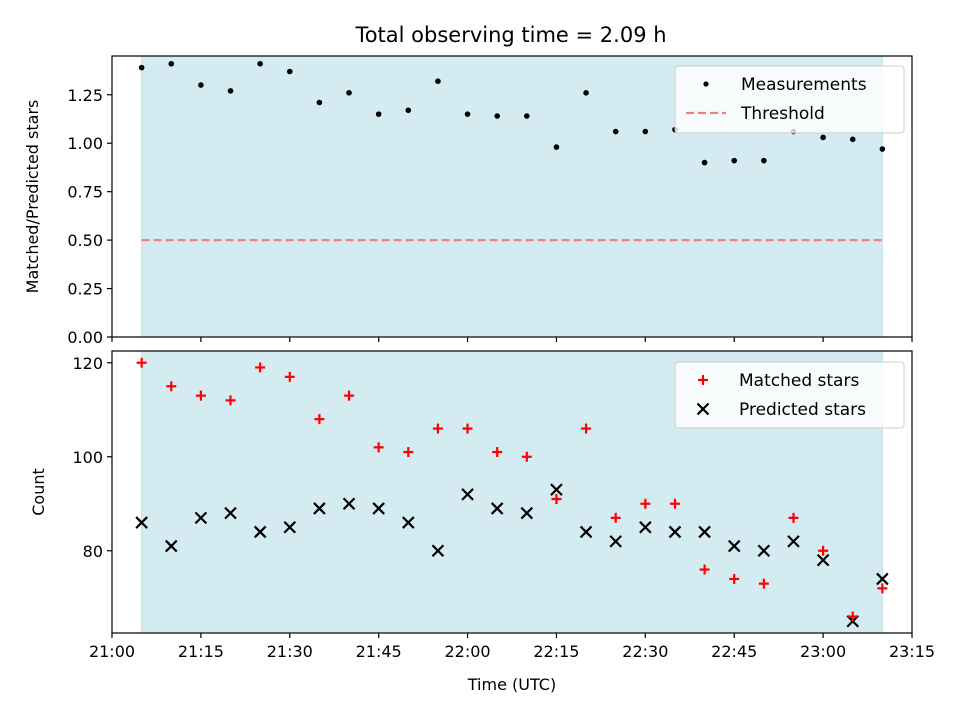 This screenshot has height=720, width=960. I want to click on top-legend: Measurements Threshold, so click(789, 99).